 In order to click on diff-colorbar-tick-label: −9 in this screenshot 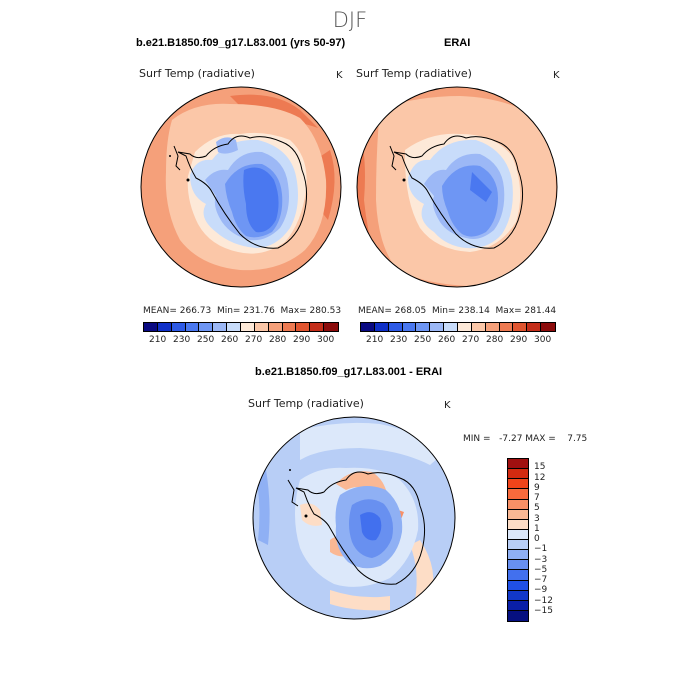, I will do `click(541, 590)`.